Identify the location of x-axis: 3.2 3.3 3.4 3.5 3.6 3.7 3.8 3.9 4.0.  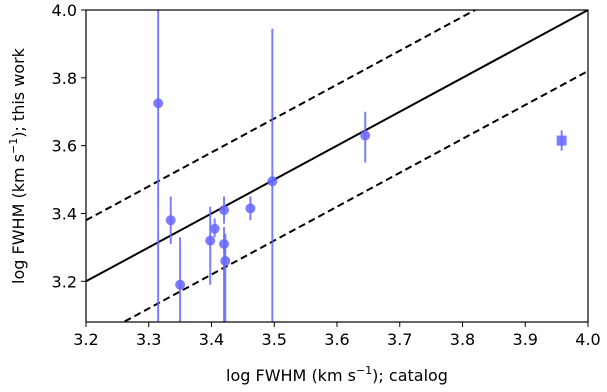
(337, 335).